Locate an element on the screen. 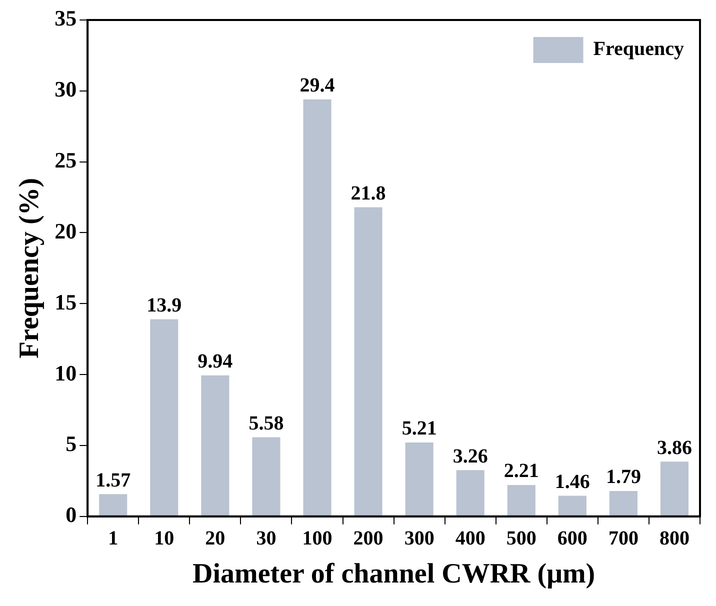  y-tick-label: 10 is located at coordinates (65, 373).